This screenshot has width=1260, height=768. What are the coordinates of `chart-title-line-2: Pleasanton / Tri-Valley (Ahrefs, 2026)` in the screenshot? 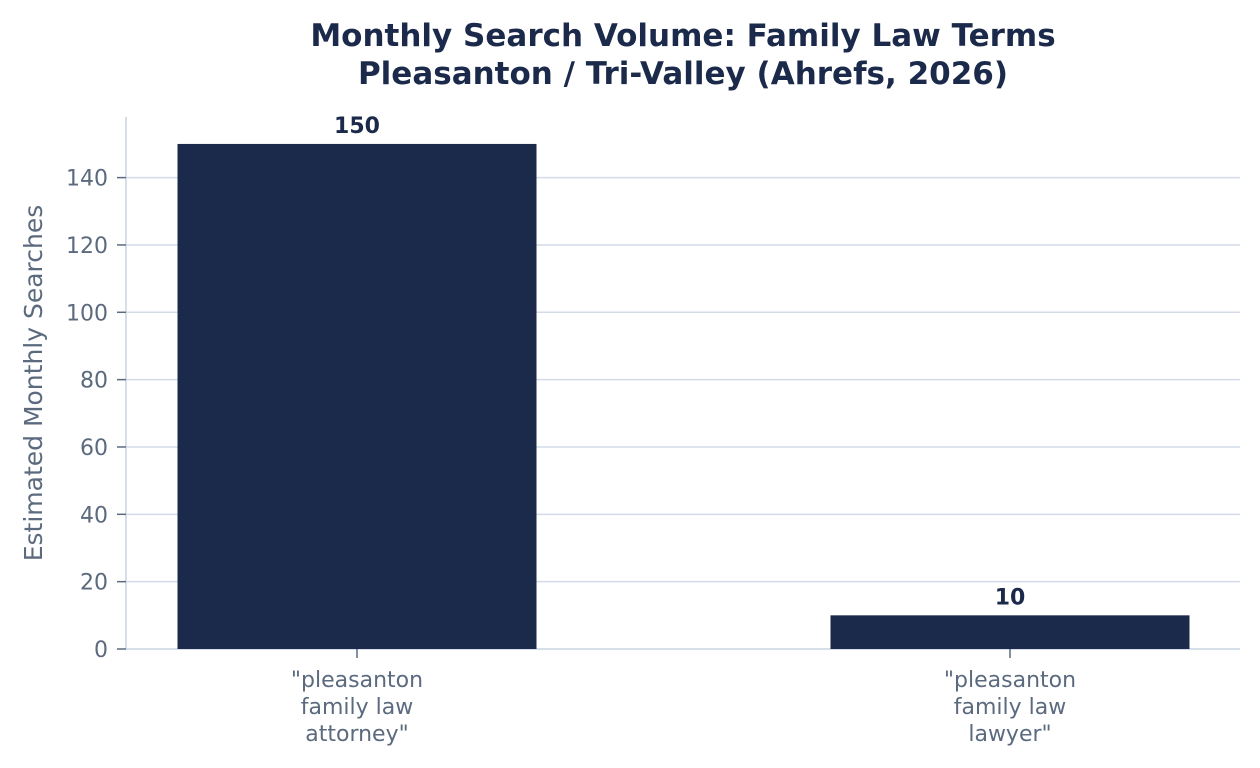 It's located at (683, 74).